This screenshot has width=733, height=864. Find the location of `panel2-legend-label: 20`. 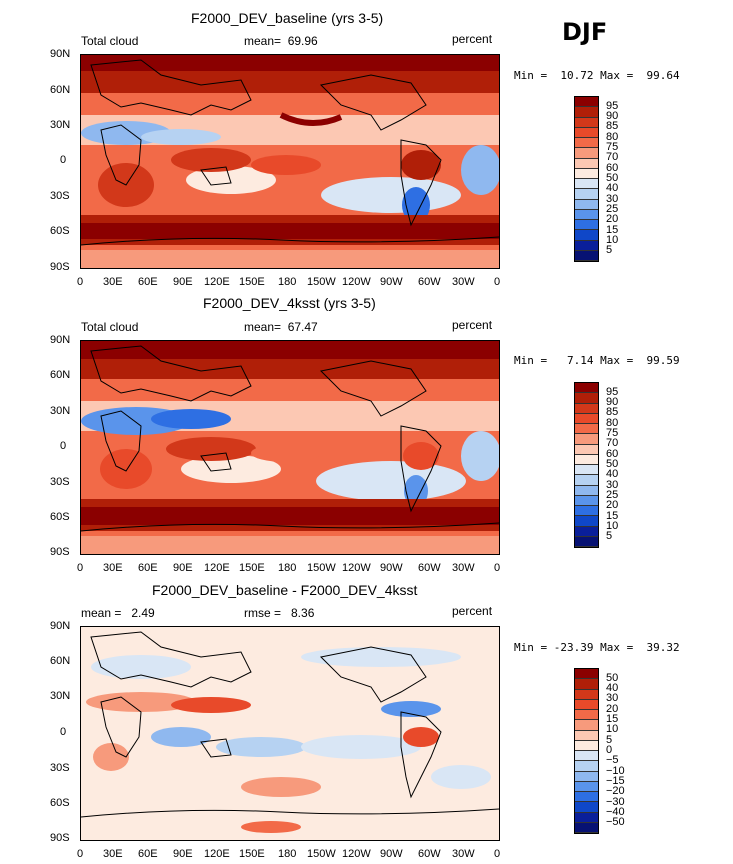

panel2-legend-label: 20 is located at coordinates (612, 505).